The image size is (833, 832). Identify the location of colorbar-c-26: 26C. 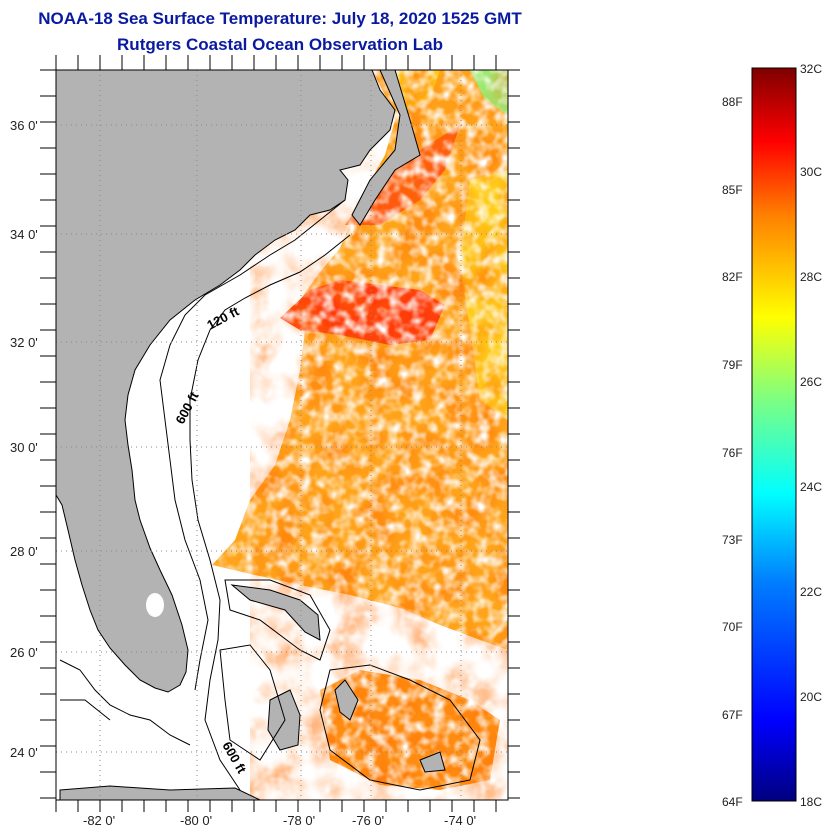
(811, 382).